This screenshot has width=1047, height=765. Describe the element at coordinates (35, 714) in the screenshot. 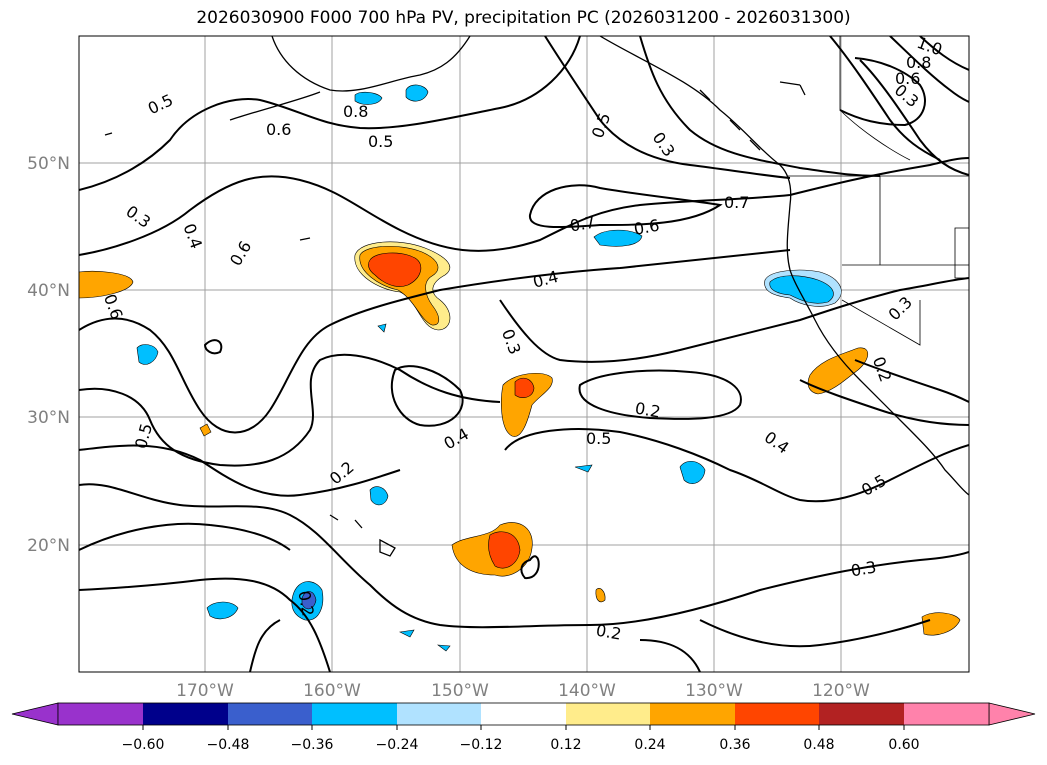

I see `colorbar-extend-left` at that location.